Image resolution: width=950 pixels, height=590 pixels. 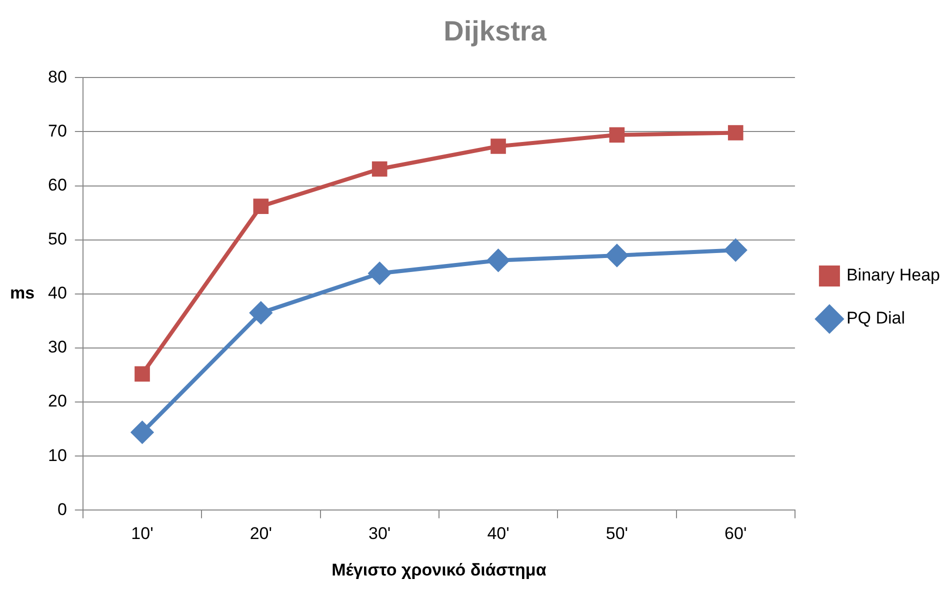 I want to click on y-tick-label: 40, so click(x=57, y=293).